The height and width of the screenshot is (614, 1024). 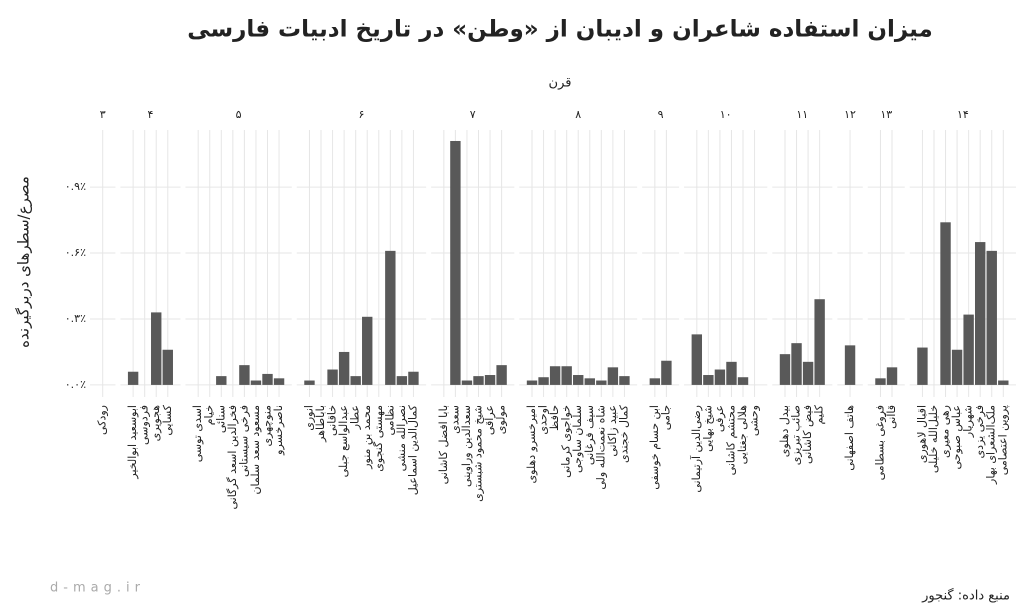 I want to click on x-tick-label: هاتف اصفهانی, so click(x=849, y=438).